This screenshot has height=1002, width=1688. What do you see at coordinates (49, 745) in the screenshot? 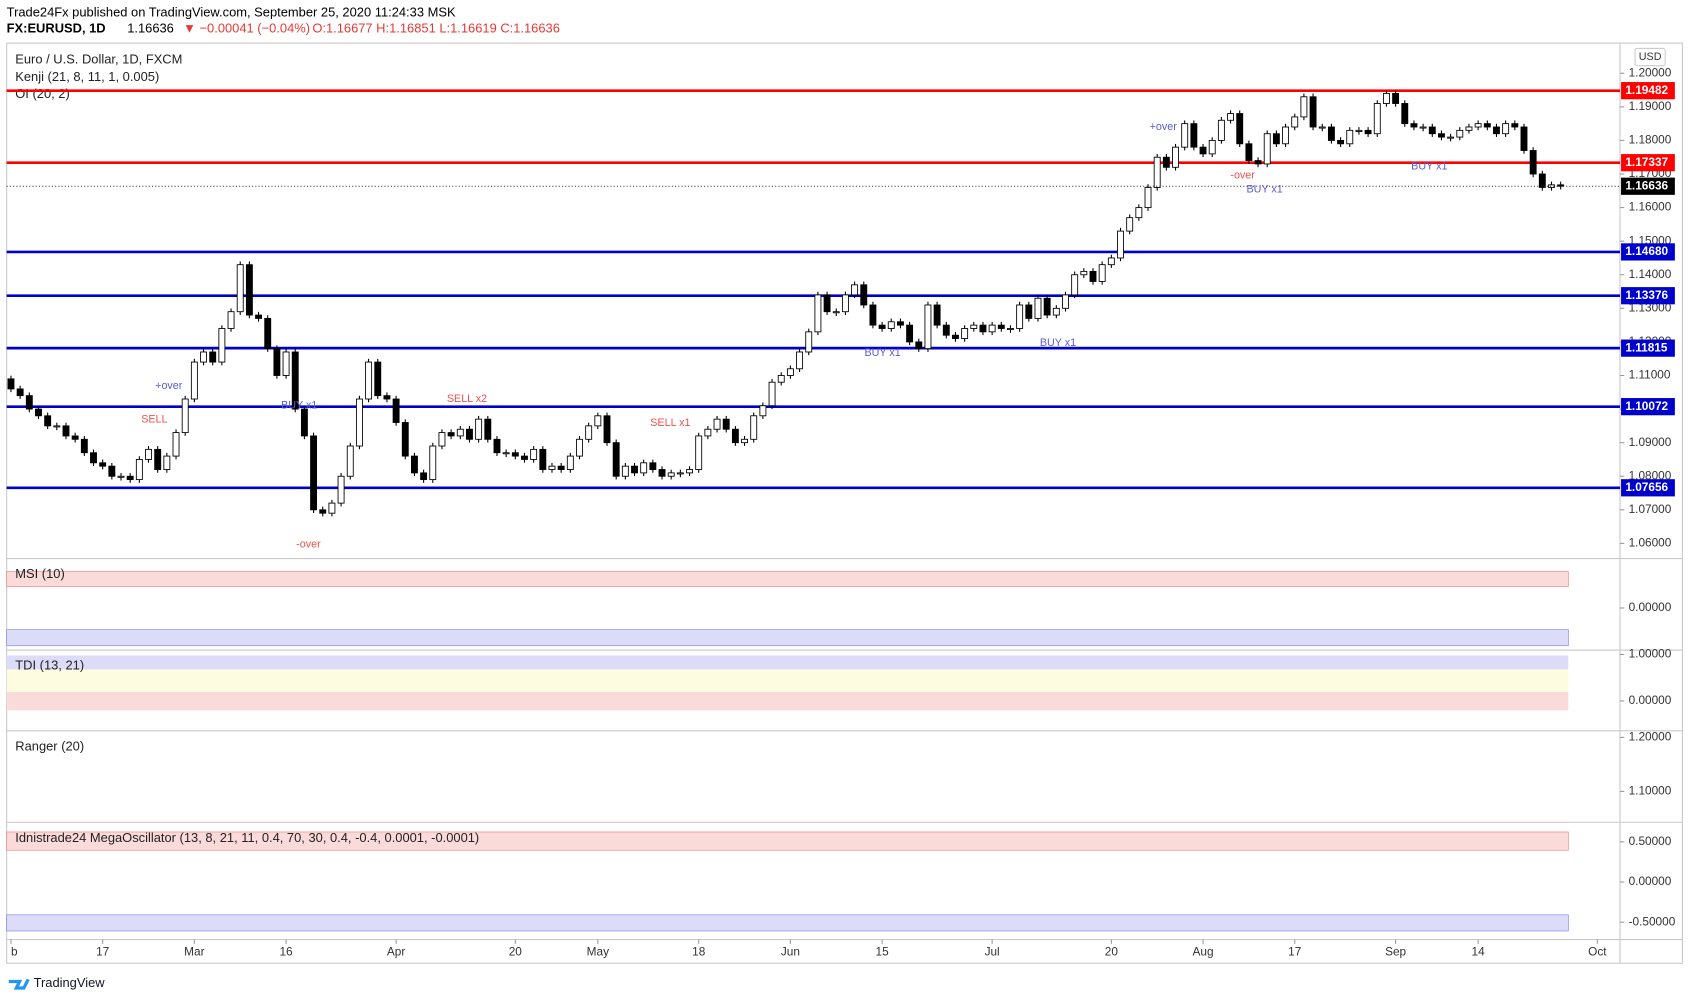
I see `pane-title: Ranger (20)` at bounding box center [49, 745].